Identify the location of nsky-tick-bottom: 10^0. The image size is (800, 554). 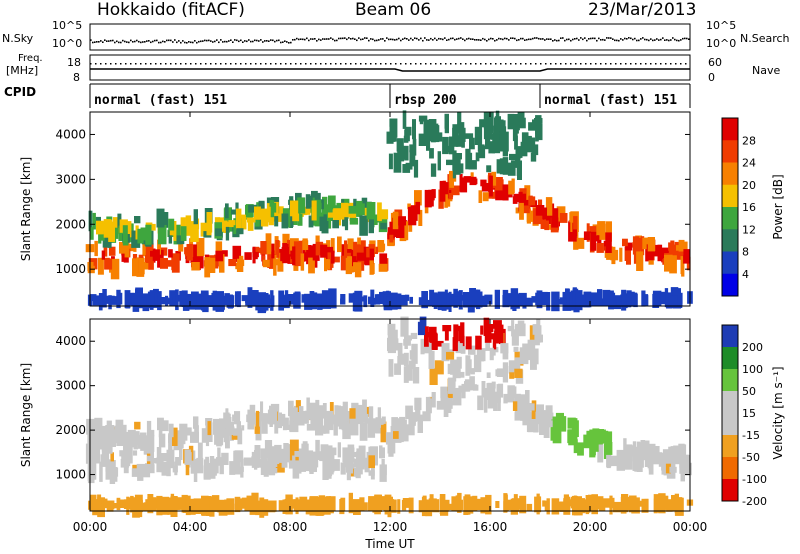
(67, 43).